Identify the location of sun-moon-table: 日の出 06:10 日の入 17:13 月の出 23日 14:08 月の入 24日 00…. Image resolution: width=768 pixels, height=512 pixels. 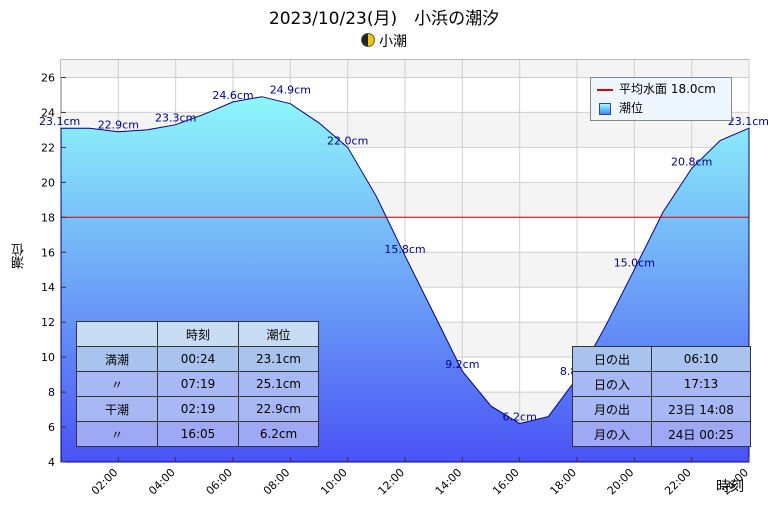
(661, 396).